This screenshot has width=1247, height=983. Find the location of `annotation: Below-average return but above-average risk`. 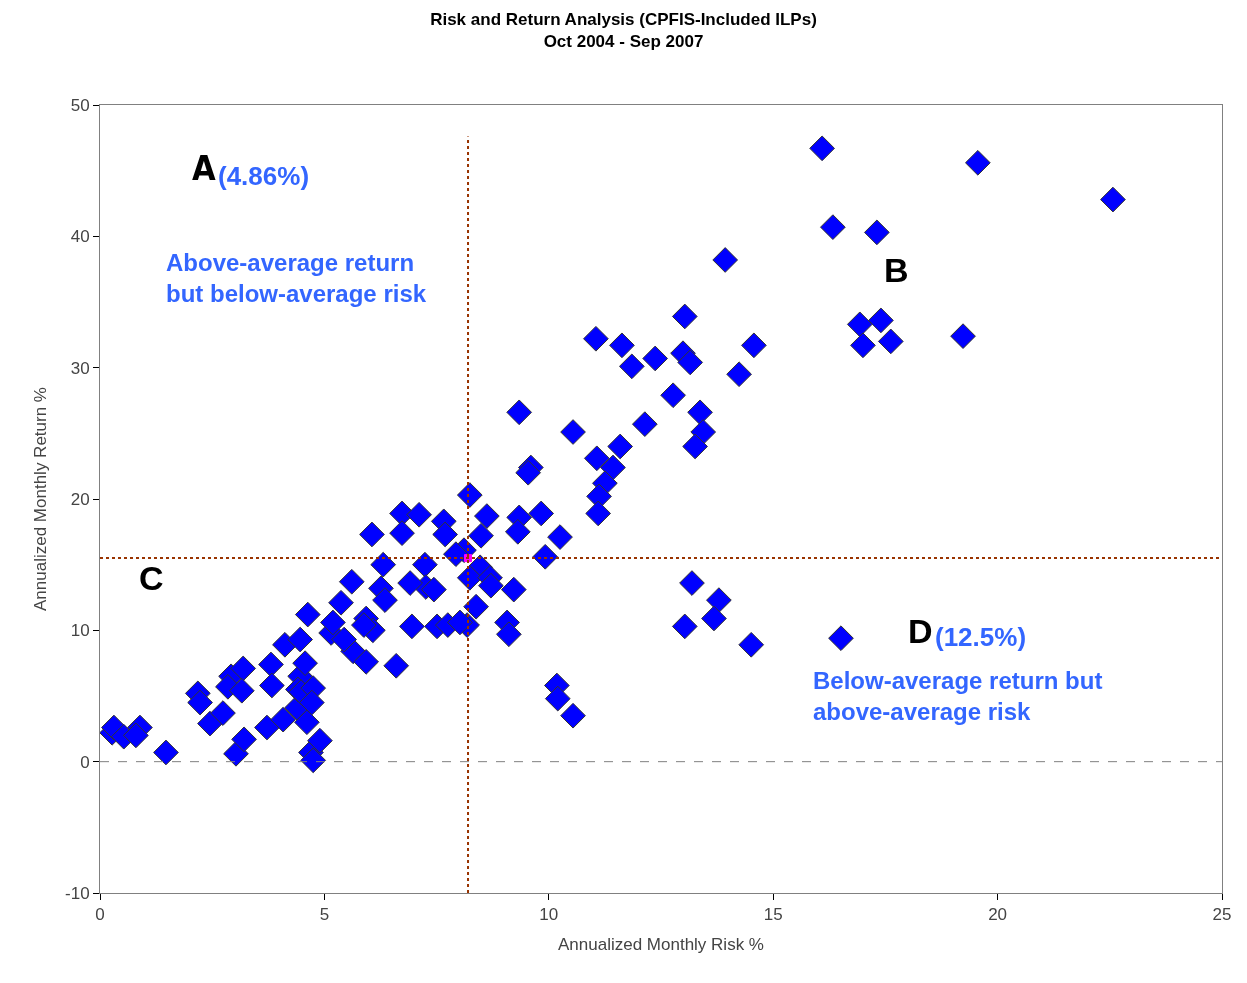

annotation: Below-average return but above-average risk is located at coordinates (958, 696).